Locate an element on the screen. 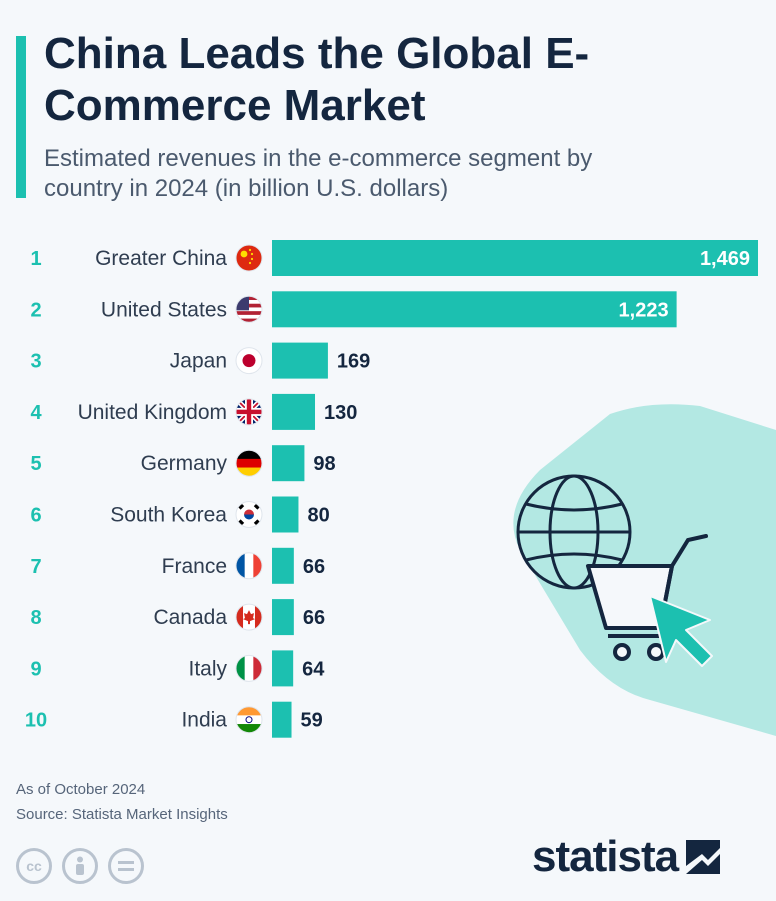 Image resolution: width=776 pixels, height=901 pixels. ecommerce-illustration is located at coordinates (644, 570).